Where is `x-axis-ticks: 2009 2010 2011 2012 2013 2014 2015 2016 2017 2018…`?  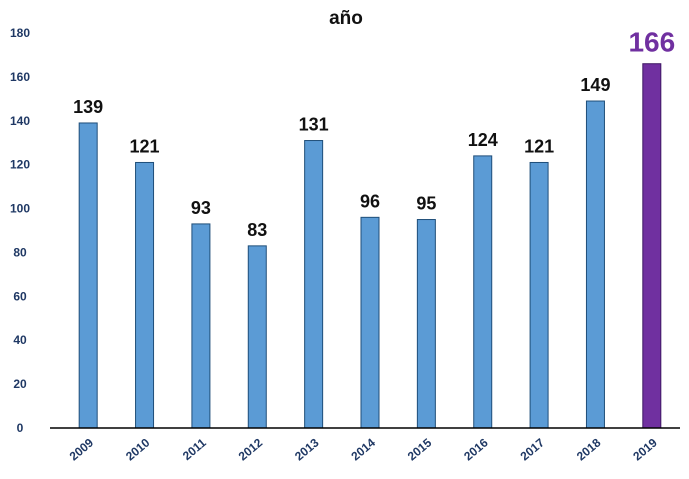 x-axis-ticks: 2009 2010 2011 2012 2013 2014 2015 2016 2017 2018… is located at coordinates (363, 449).